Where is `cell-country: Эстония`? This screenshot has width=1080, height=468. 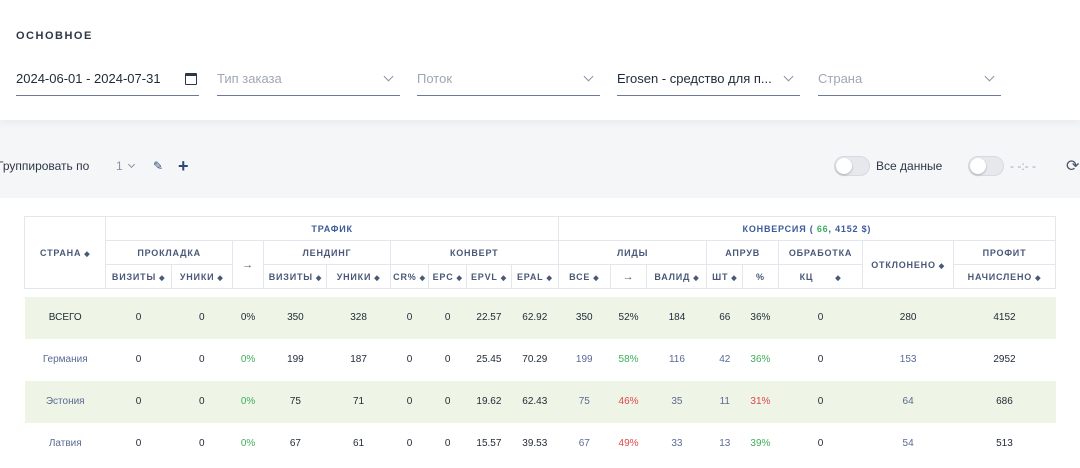 cell-country: Эстония is located at coordinates (65, 401).